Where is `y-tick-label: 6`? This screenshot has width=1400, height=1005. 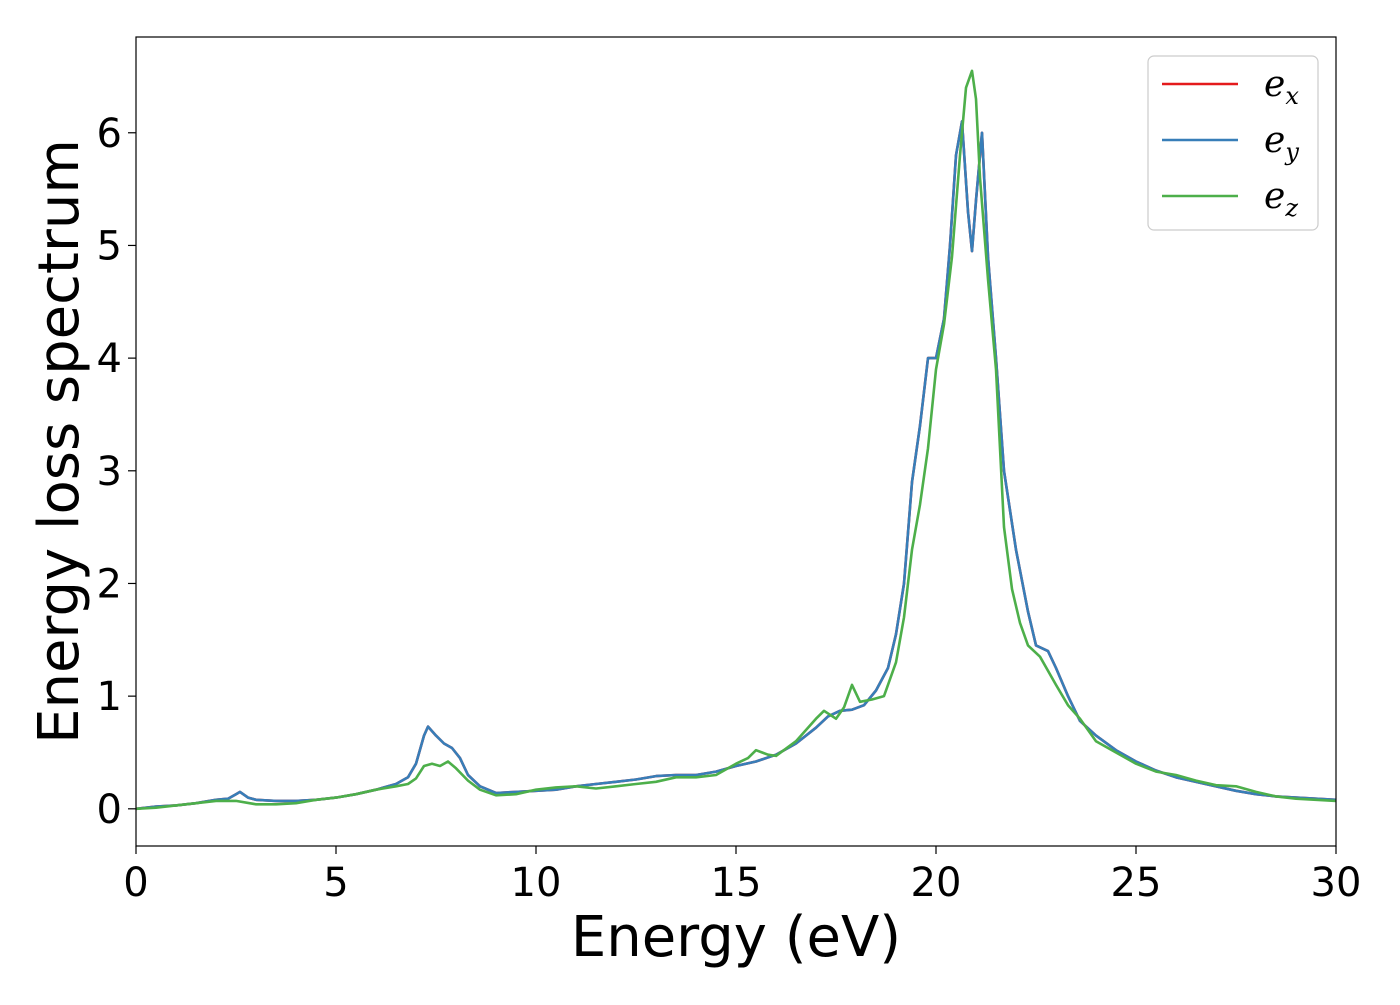
y-tick-label: 6 is located at coordinates (109, 134).